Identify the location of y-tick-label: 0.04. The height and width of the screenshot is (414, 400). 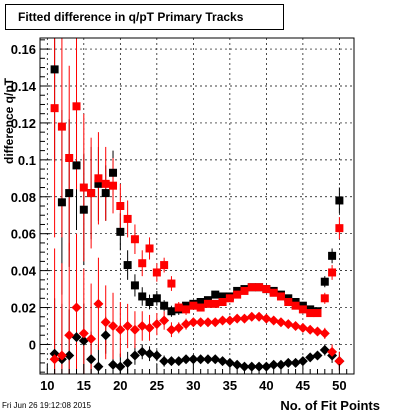
(24, 271).